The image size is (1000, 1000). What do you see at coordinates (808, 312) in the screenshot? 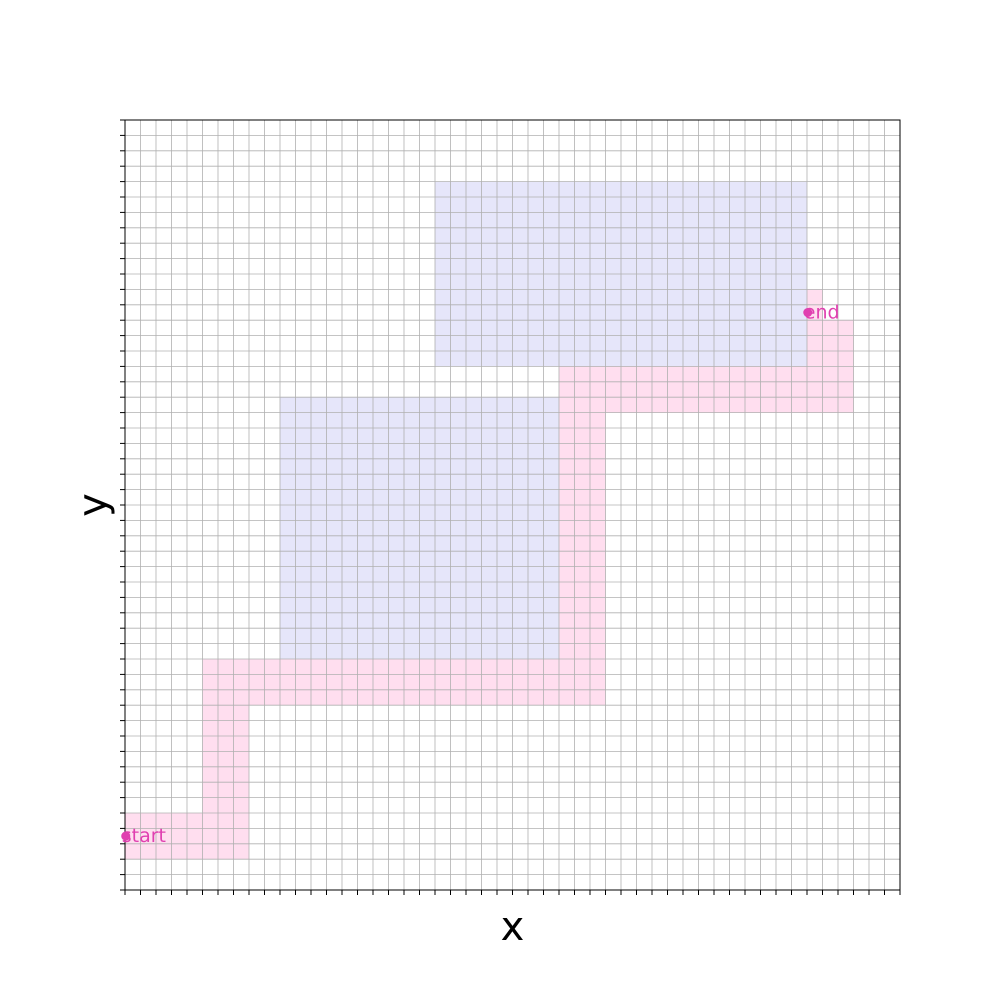
I see `end-marker` at bounding box center [808, 312].